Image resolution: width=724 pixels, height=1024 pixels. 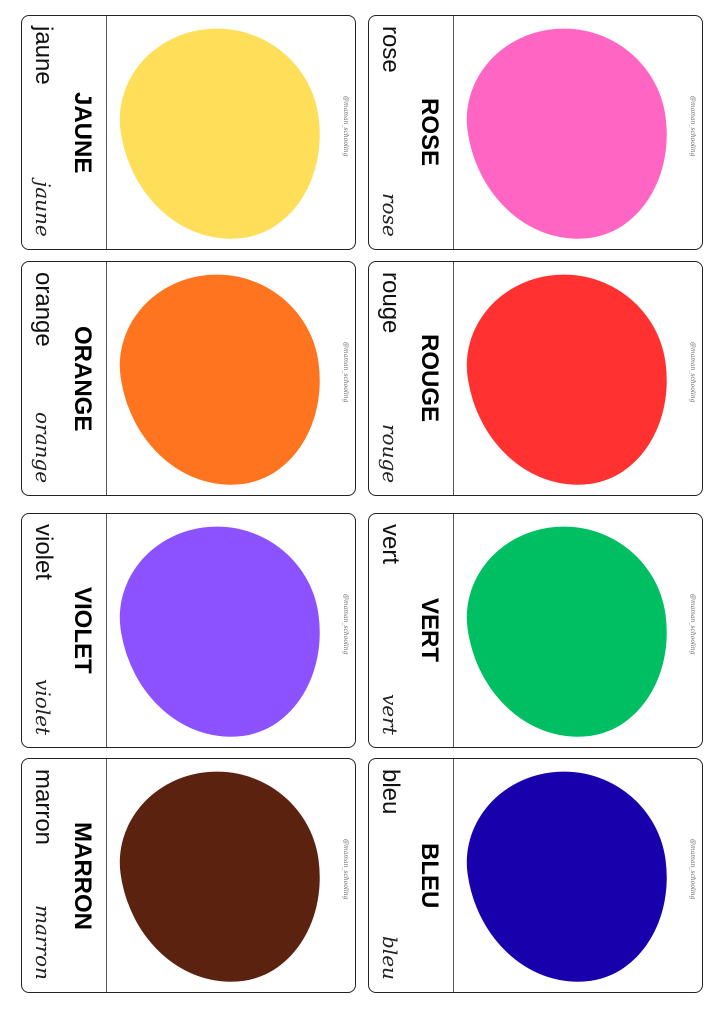 What do you see at coordinates (390, 792) in the screenshot?
I see `color-name-lowercase: bleu` at bounding box center [390, 792].